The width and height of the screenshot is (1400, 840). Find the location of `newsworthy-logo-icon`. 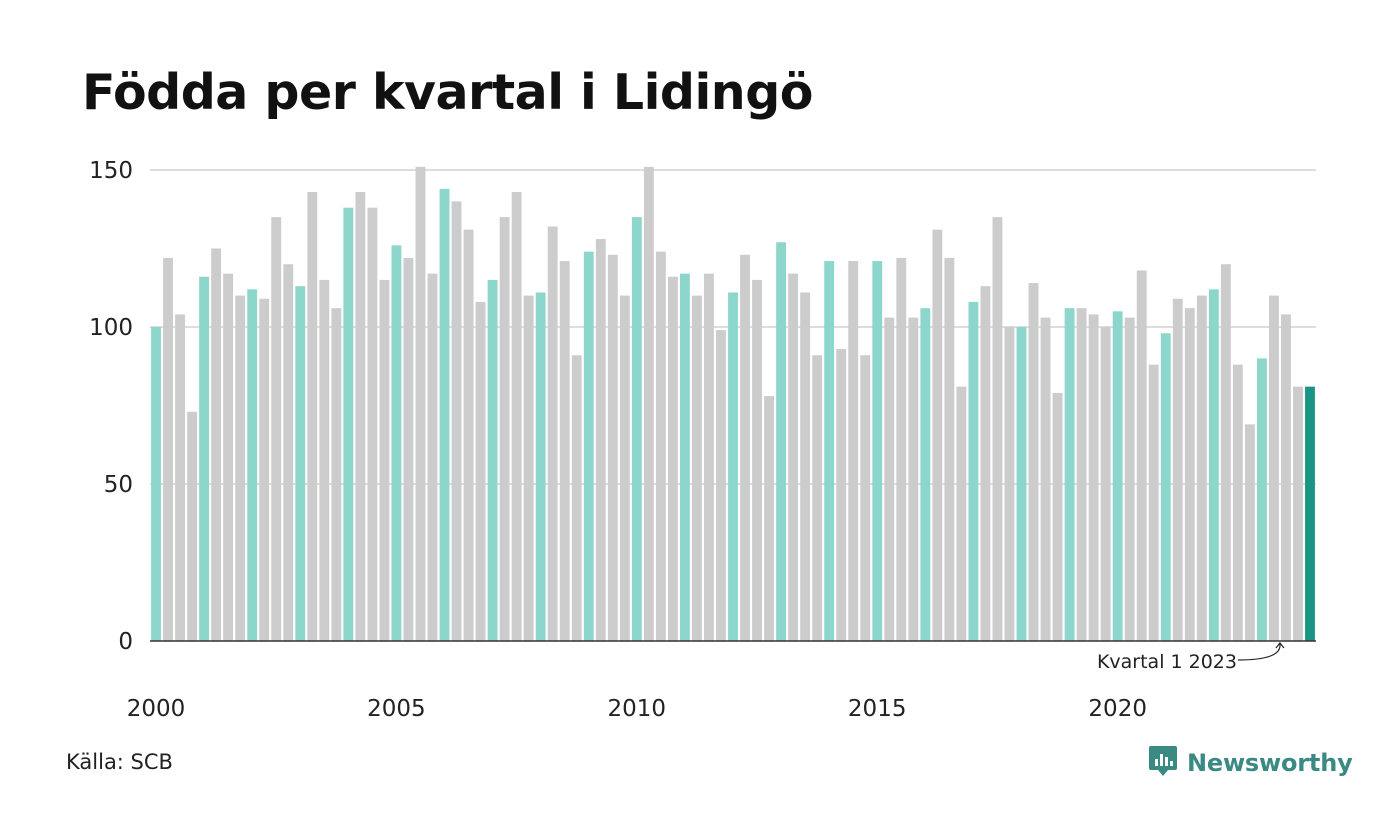

newsworthy-logo-icon is located at coordinates (1163, 763).